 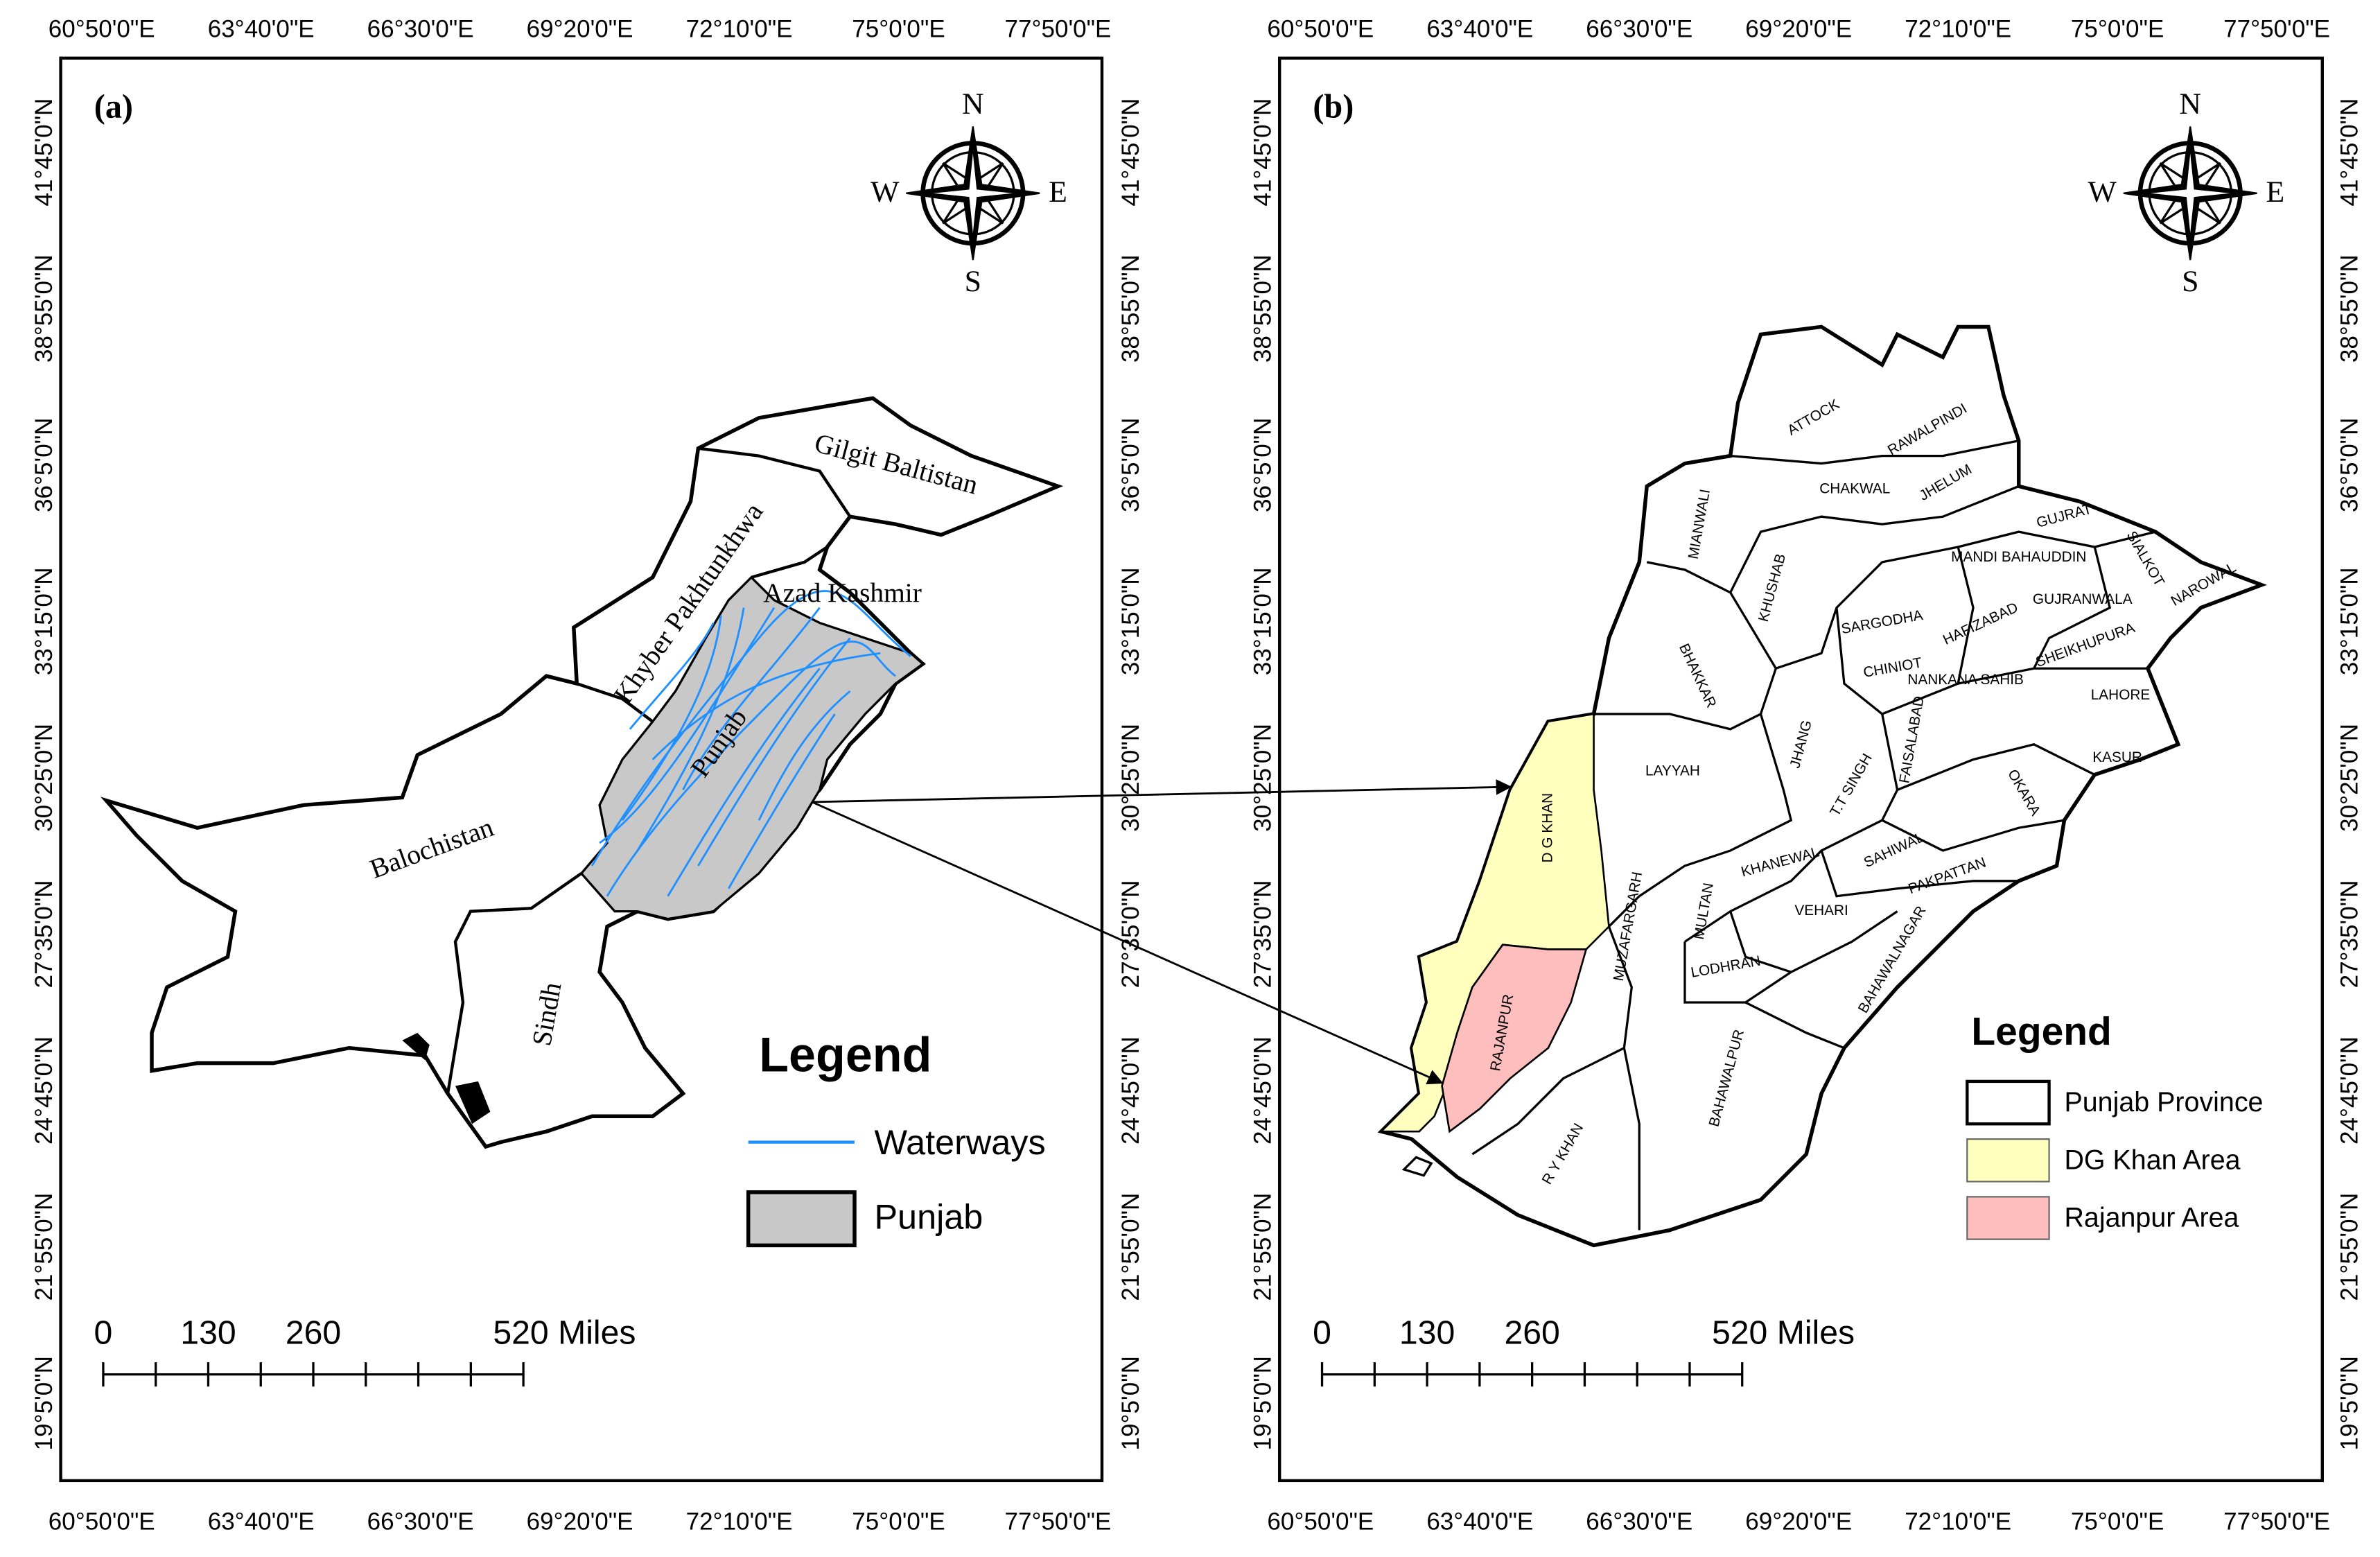 What do you see at coordinates (2163, 1102) in the screenshot?
I see `legend-label: Punjab Province` at bounding box center [2163, 1102].